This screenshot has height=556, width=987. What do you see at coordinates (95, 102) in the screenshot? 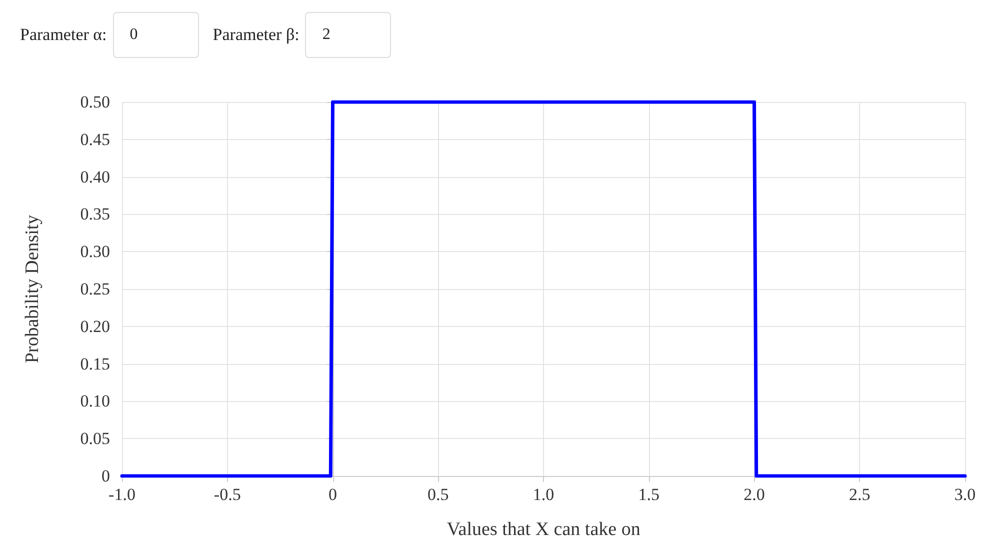
I see `y-tick-label: 0.50` at bounding box center [95, 102].